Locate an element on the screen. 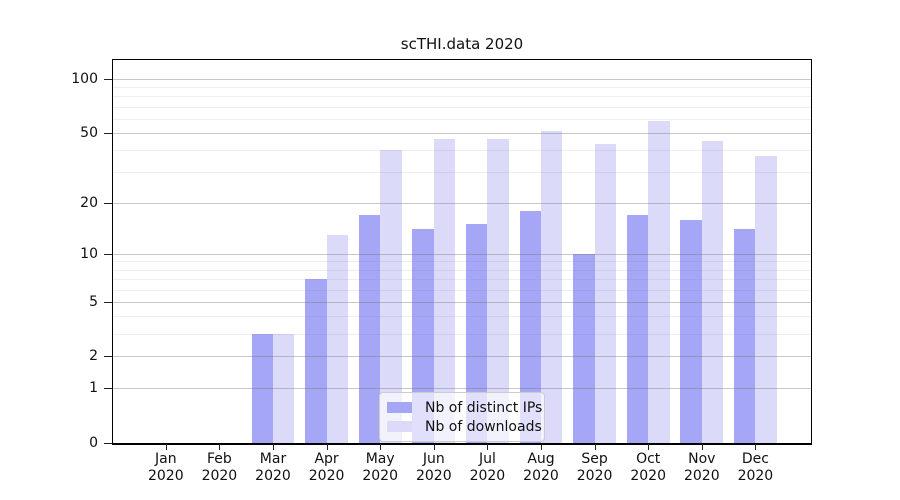  bar-mar-distinct-ips is located at coordinates (262, 388).